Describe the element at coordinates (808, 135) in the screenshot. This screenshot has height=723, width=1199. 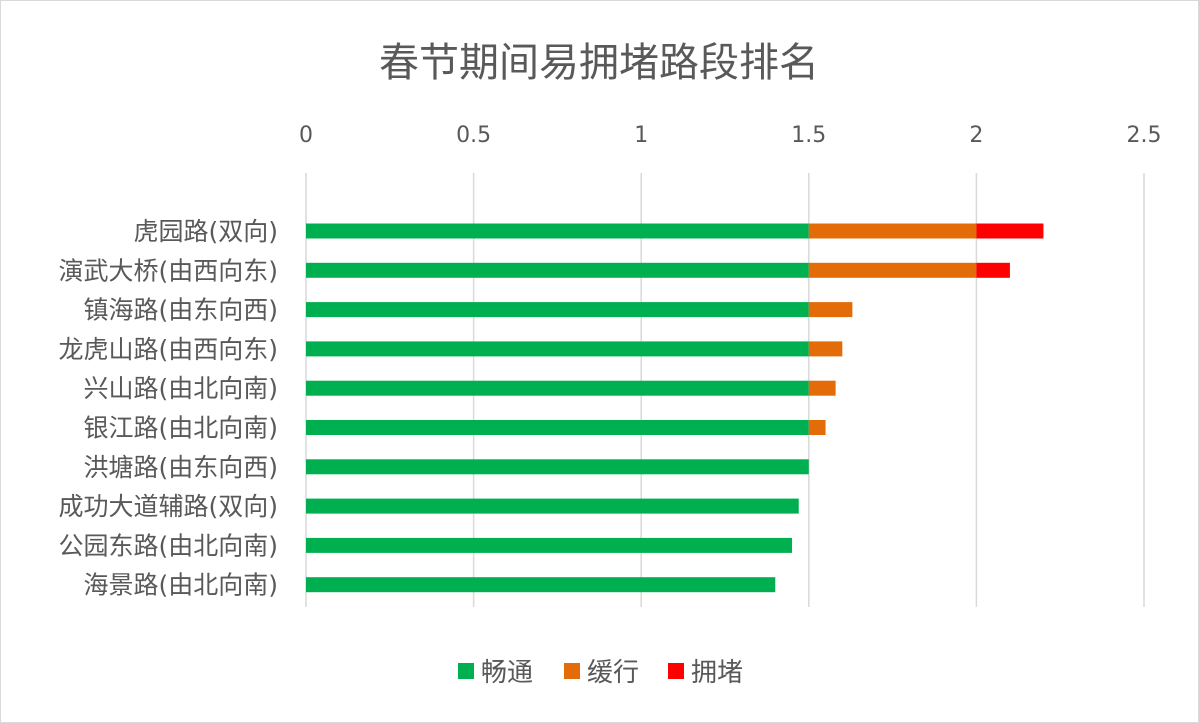
I see `x-tick-label: 1.5` at that location.